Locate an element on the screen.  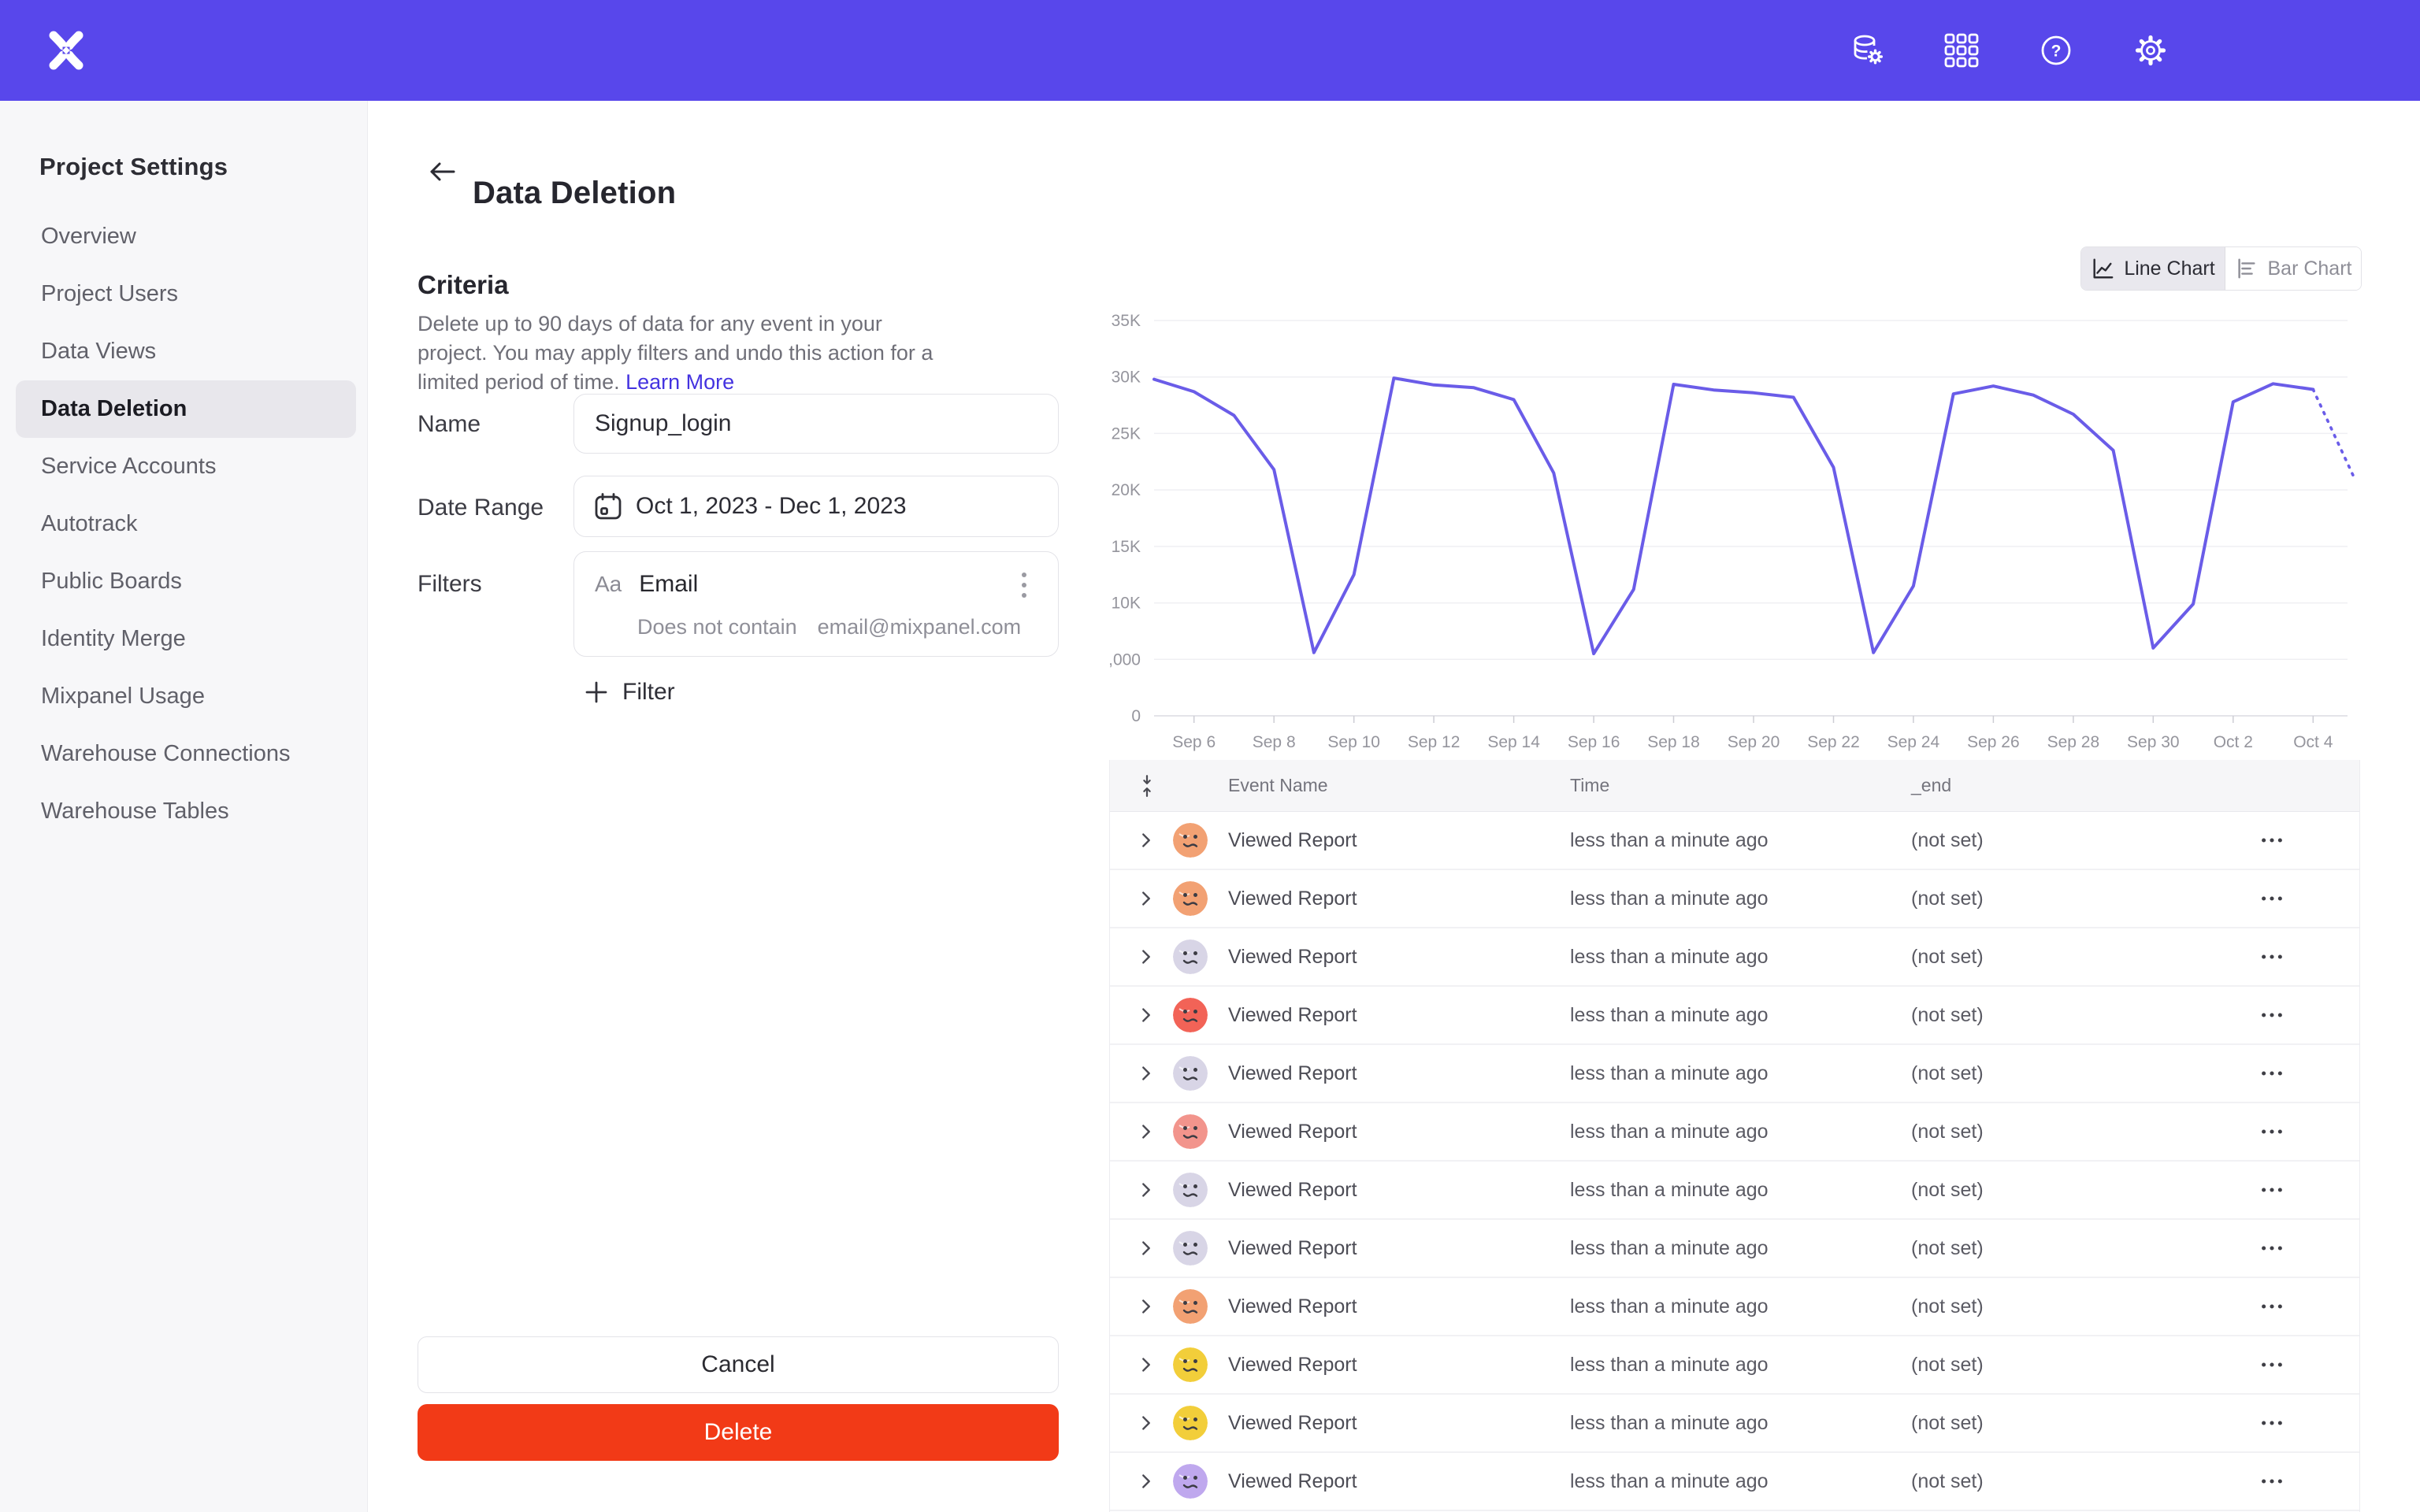
header-event-name: Event Name is located at coordinates (1278, 785).